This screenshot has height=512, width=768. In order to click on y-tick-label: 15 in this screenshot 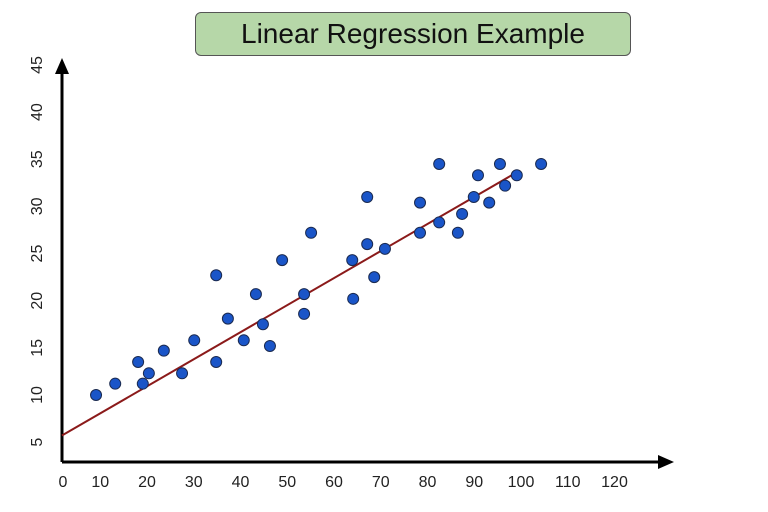, I will do `click(37, 348)`.